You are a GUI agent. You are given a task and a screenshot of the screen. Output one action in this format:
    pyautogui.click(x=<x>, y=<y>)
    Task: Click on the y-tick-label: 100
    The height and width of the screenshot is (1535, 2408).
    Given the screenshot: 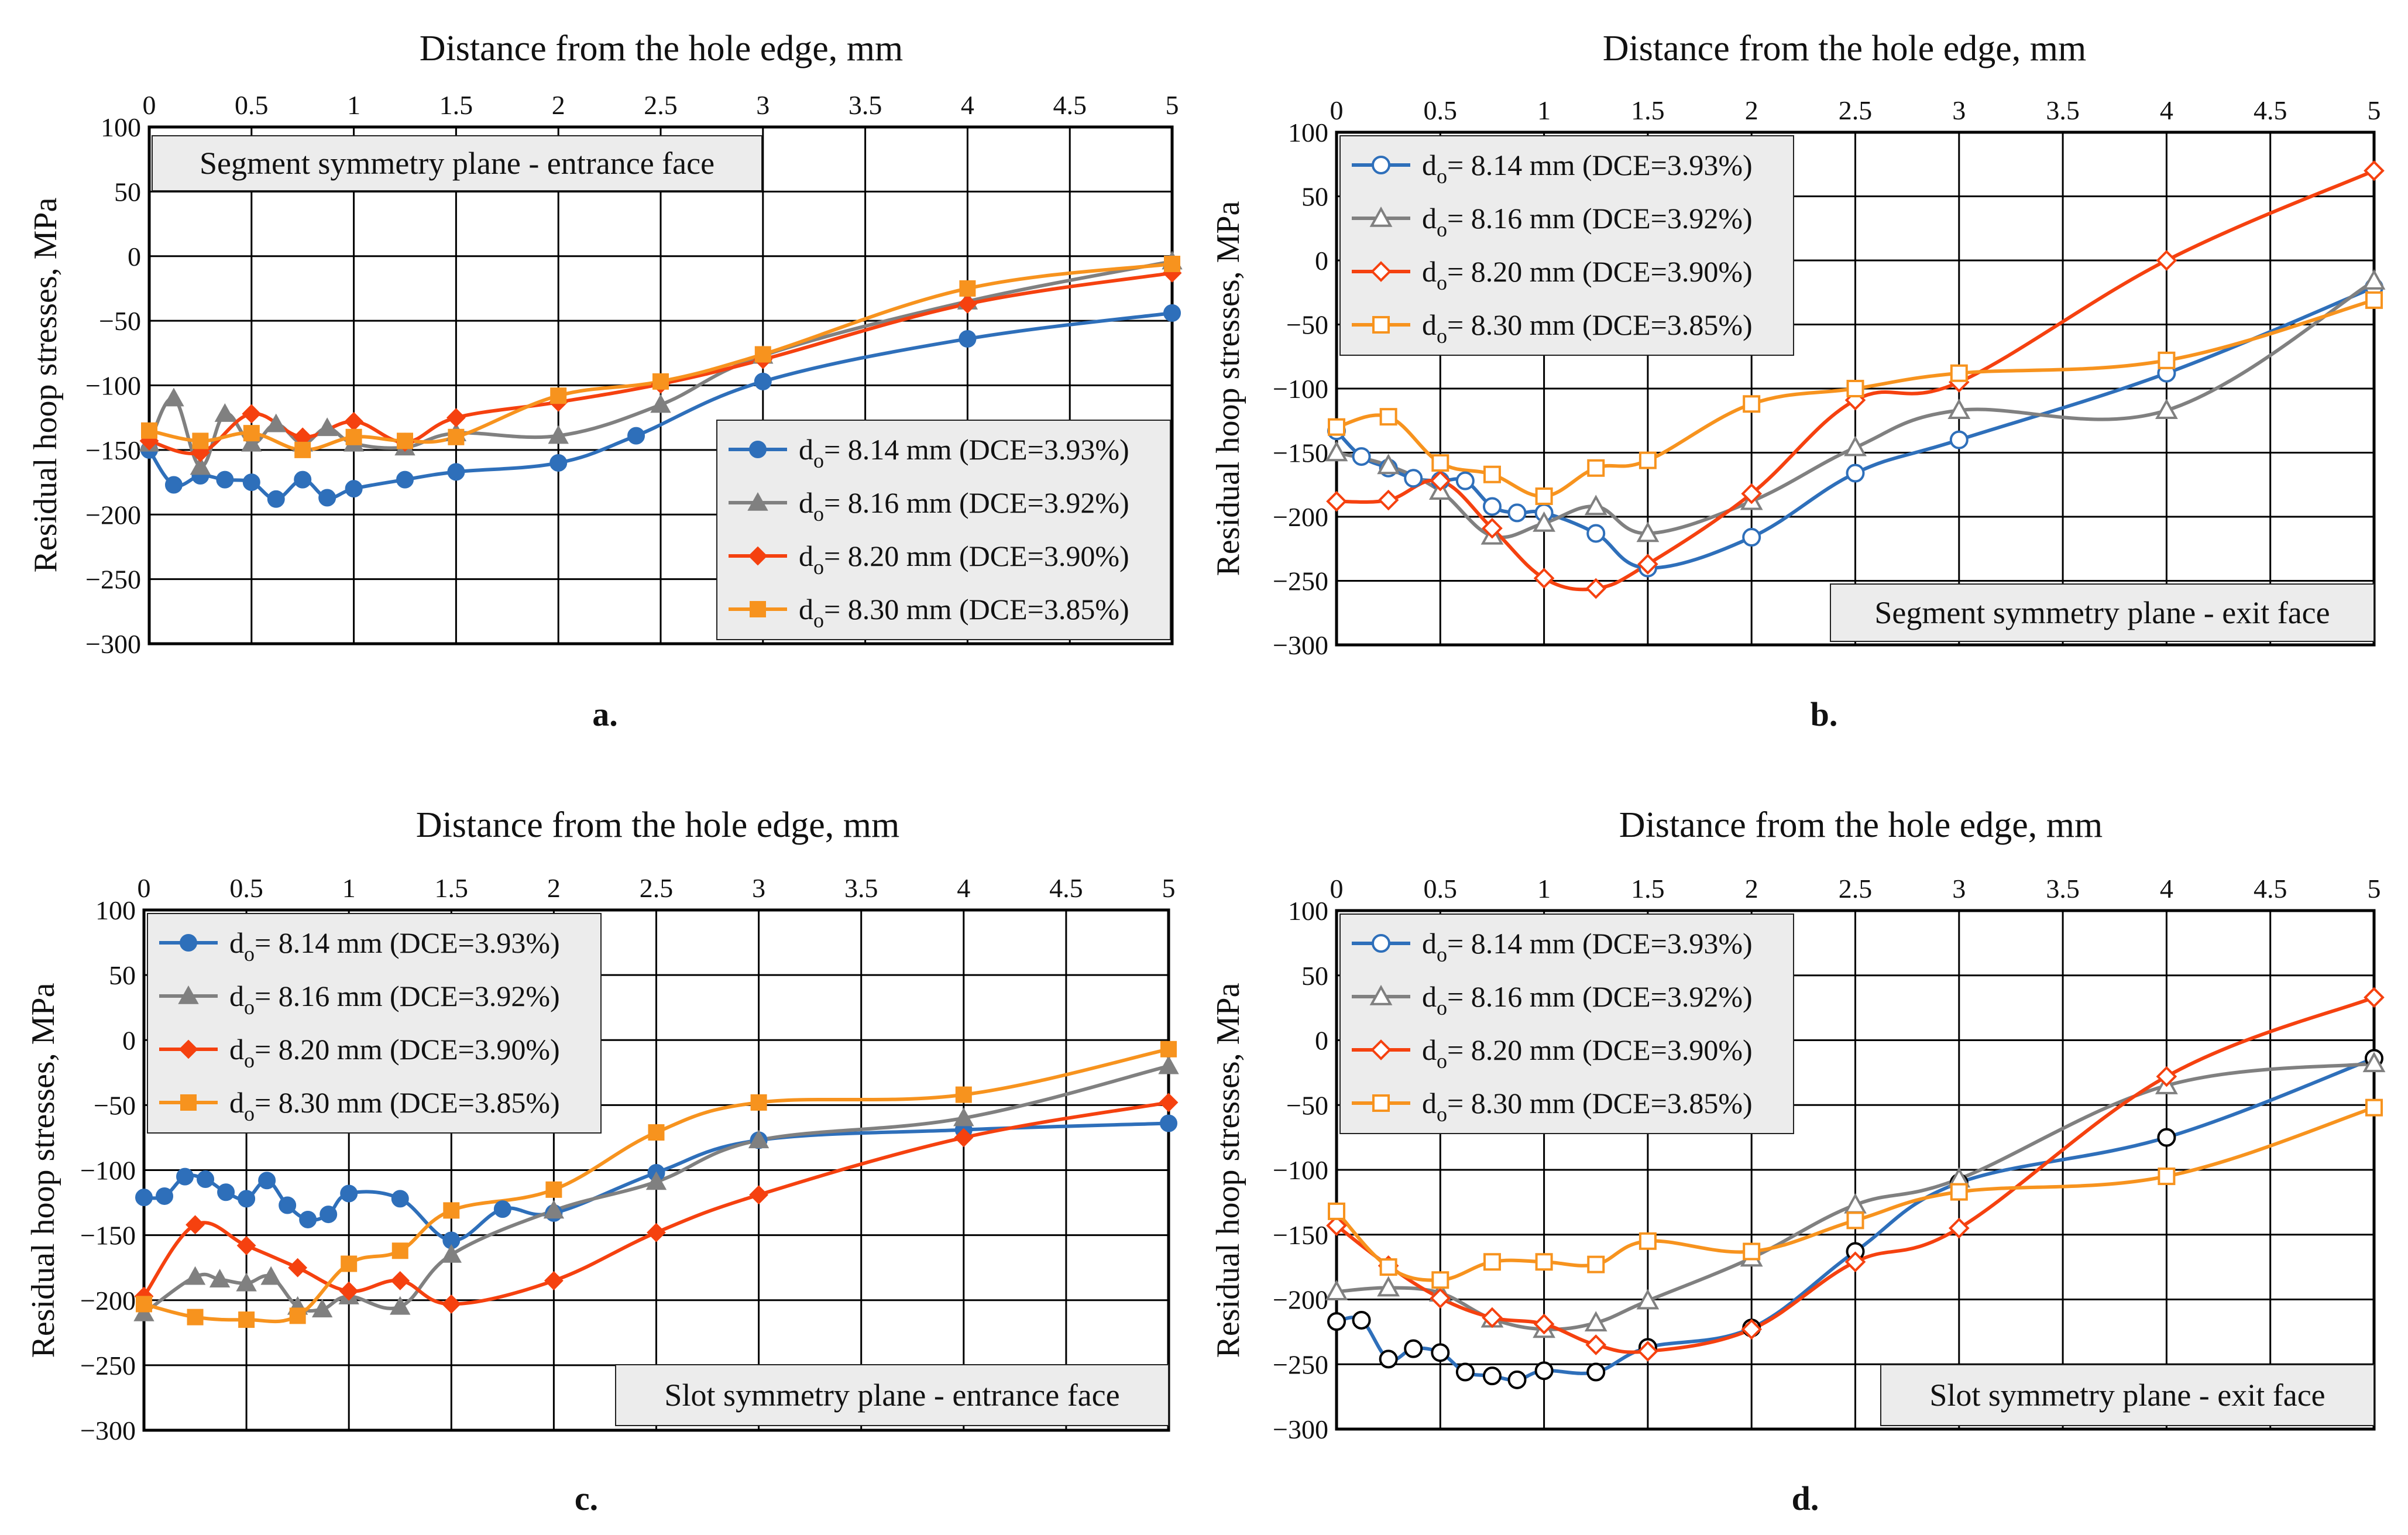 What is the action you would take?
    pyautogui.click(x=121, y=127)
    